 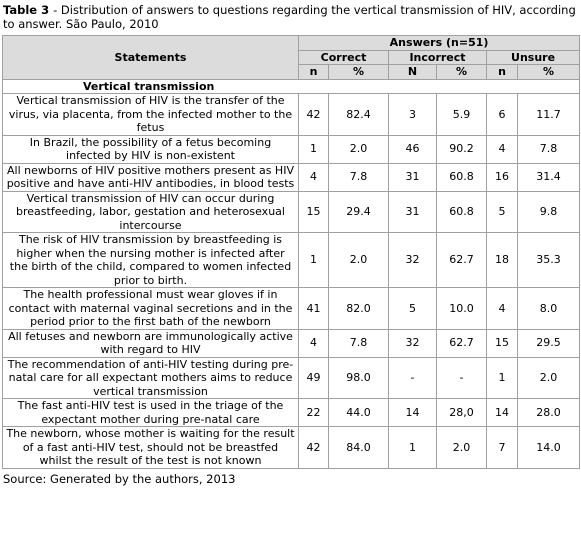 I want to click on value-cell: 9.8, so click(x=548, y=211).